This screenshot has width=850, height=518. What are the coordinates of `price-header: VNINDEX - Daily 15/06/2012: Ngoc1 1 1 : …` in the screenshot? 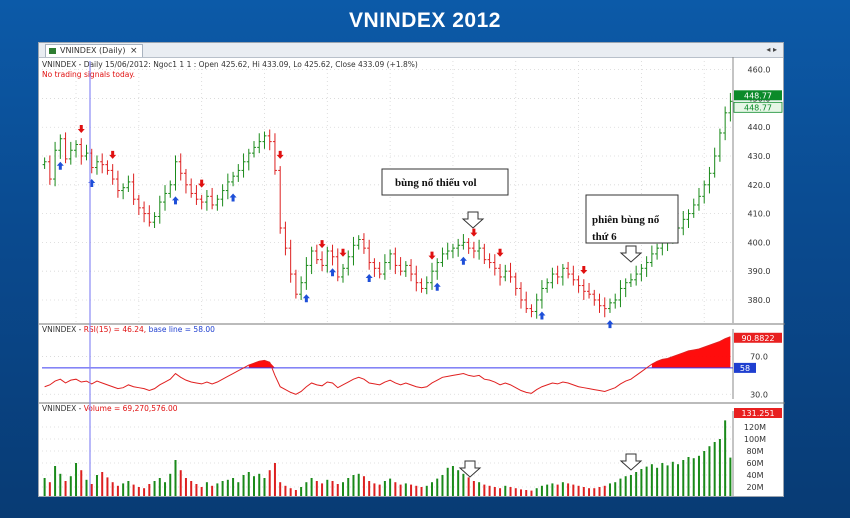 It's located at (230, 64).